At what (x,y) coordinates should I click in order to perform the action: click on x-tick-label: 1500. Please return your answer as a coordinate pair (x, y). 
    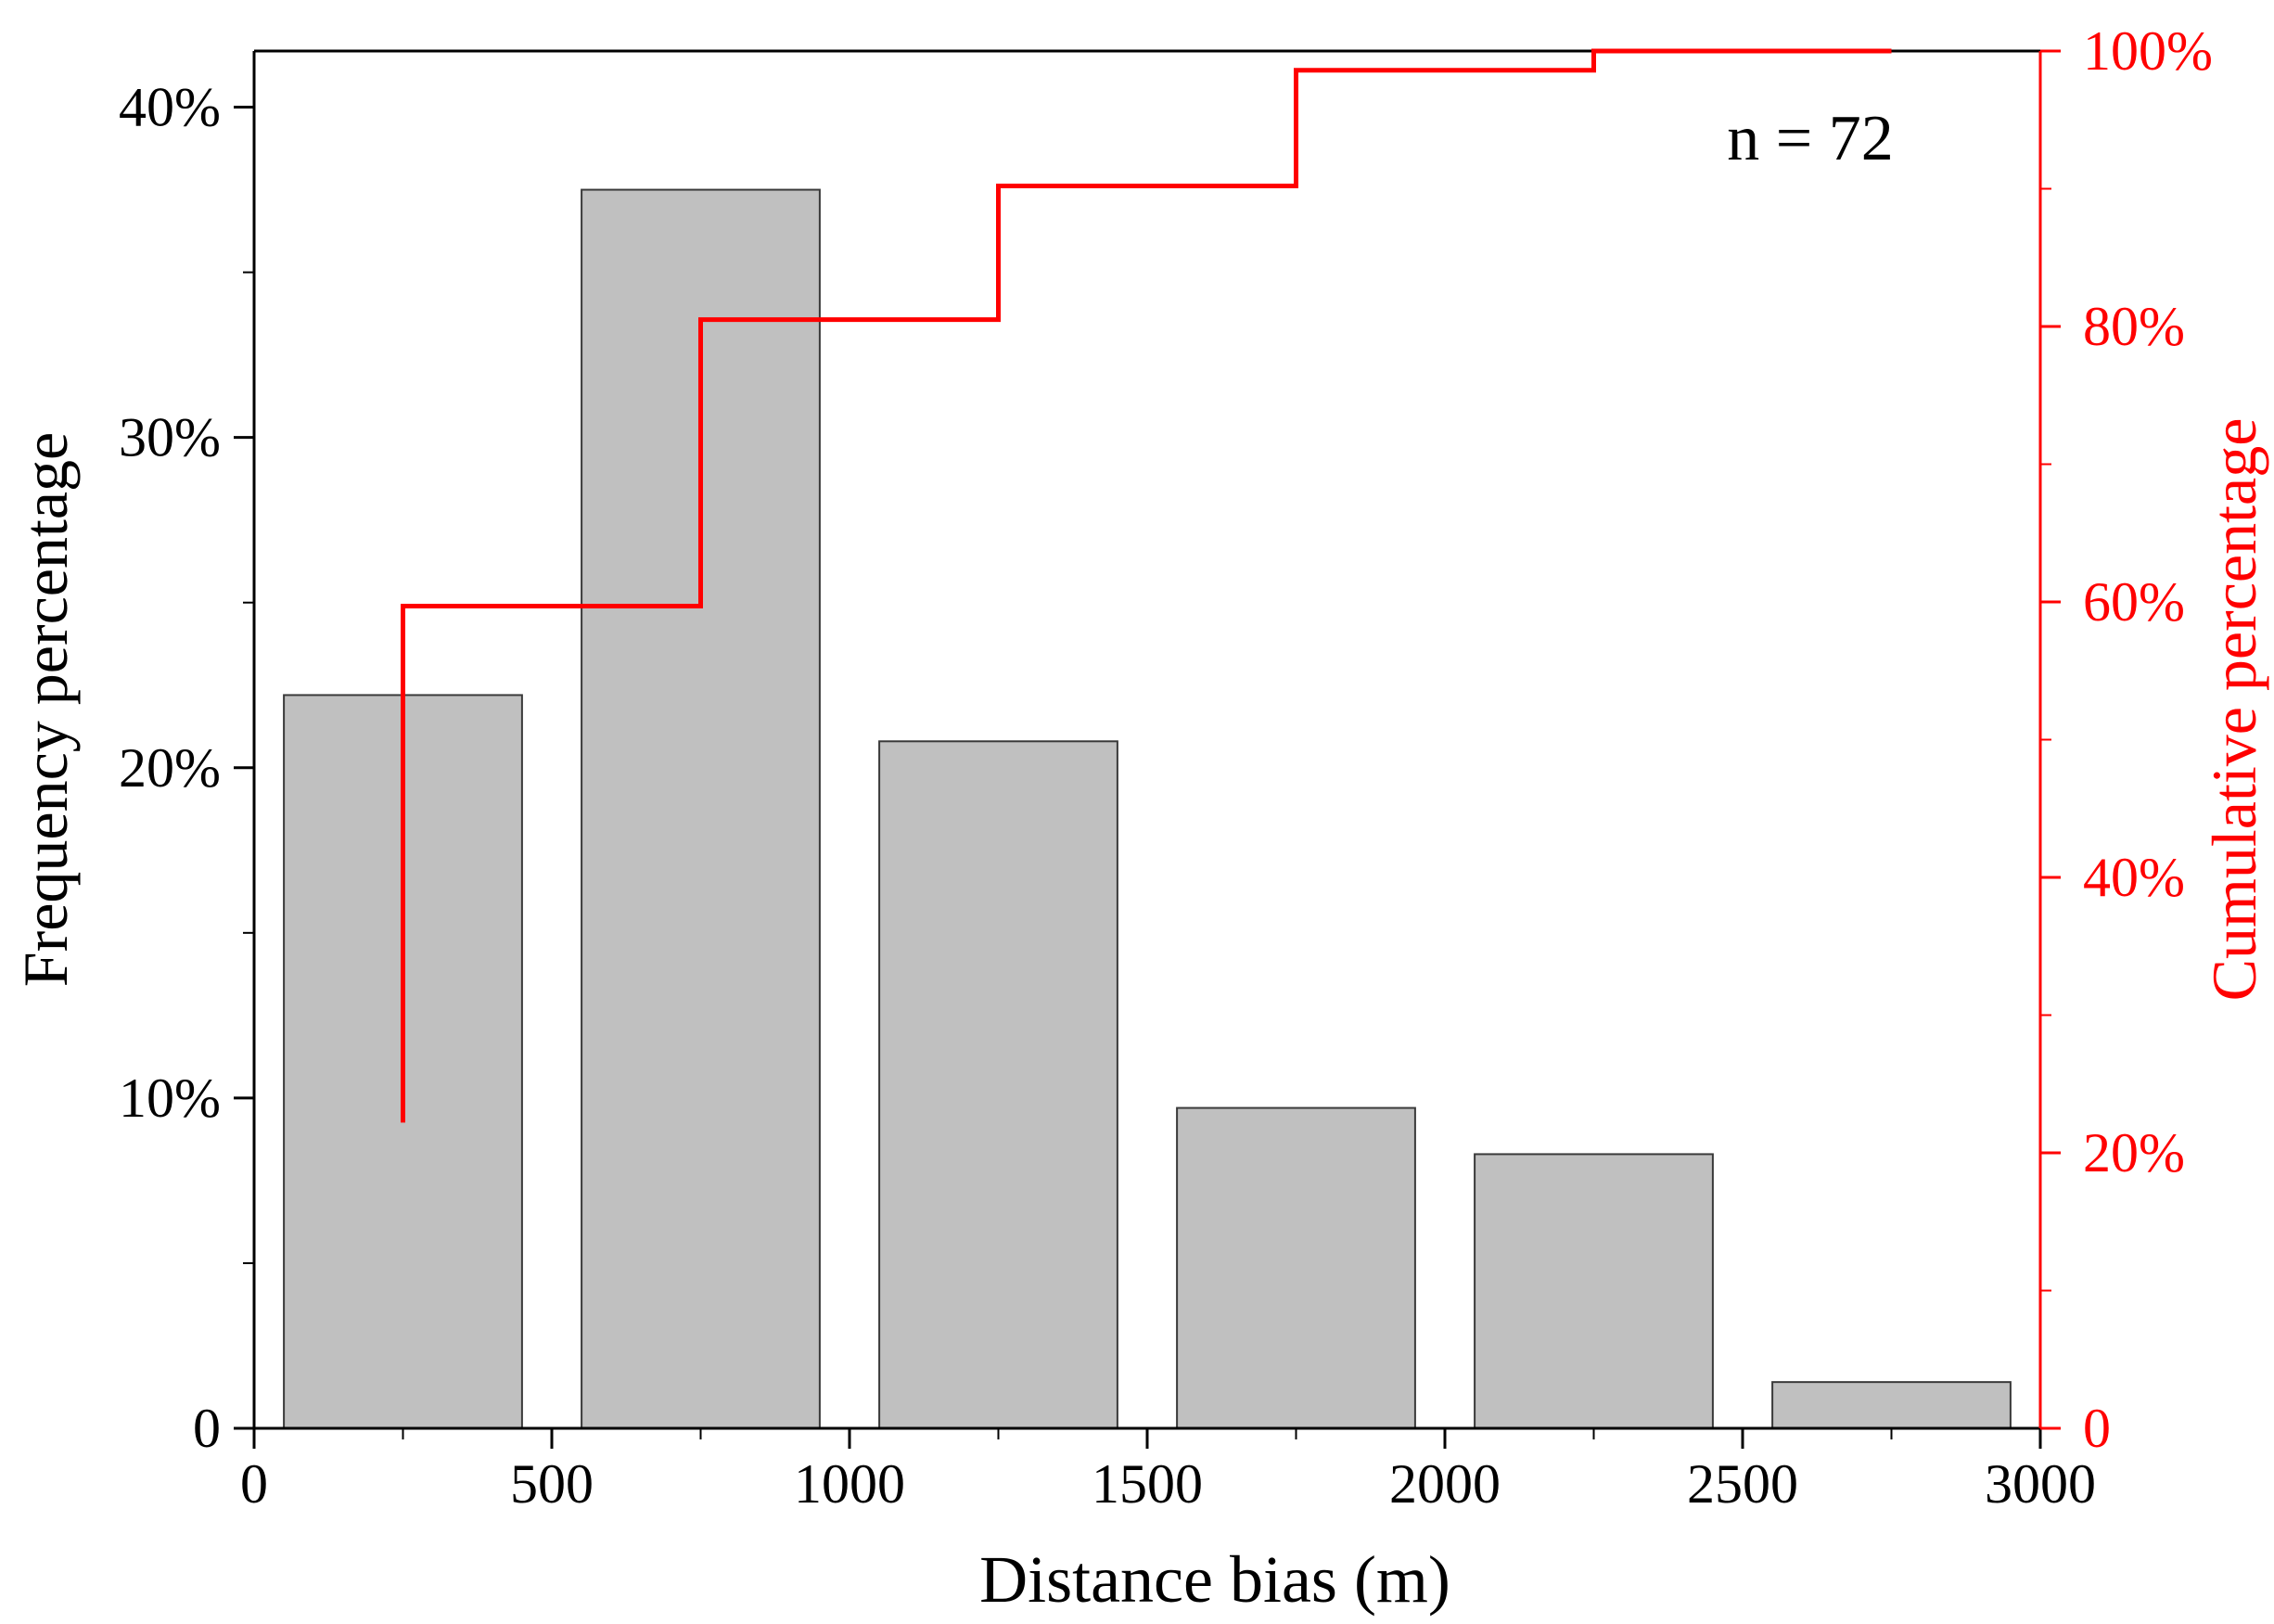
    Looking at the image, I should click on (1147, 1484).